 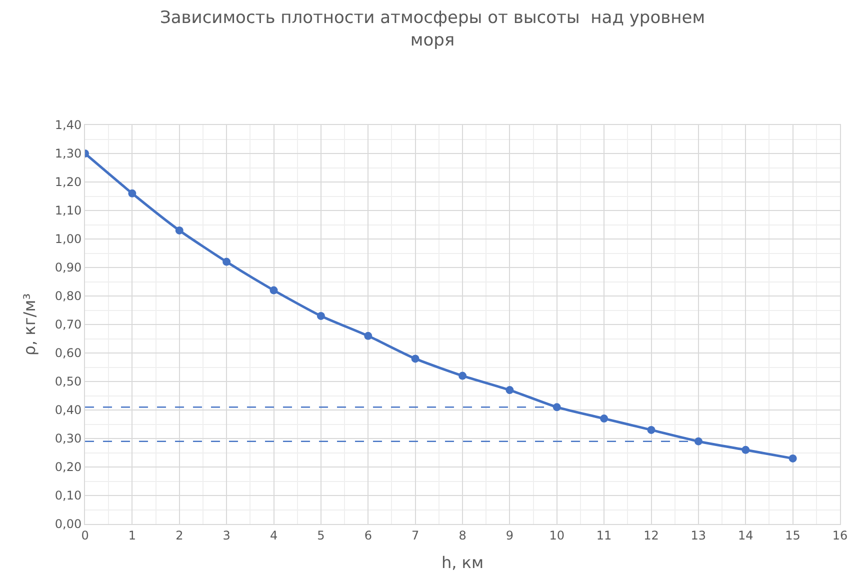 I want to click on x-tick-label: 3, so click(x=226, y=535).